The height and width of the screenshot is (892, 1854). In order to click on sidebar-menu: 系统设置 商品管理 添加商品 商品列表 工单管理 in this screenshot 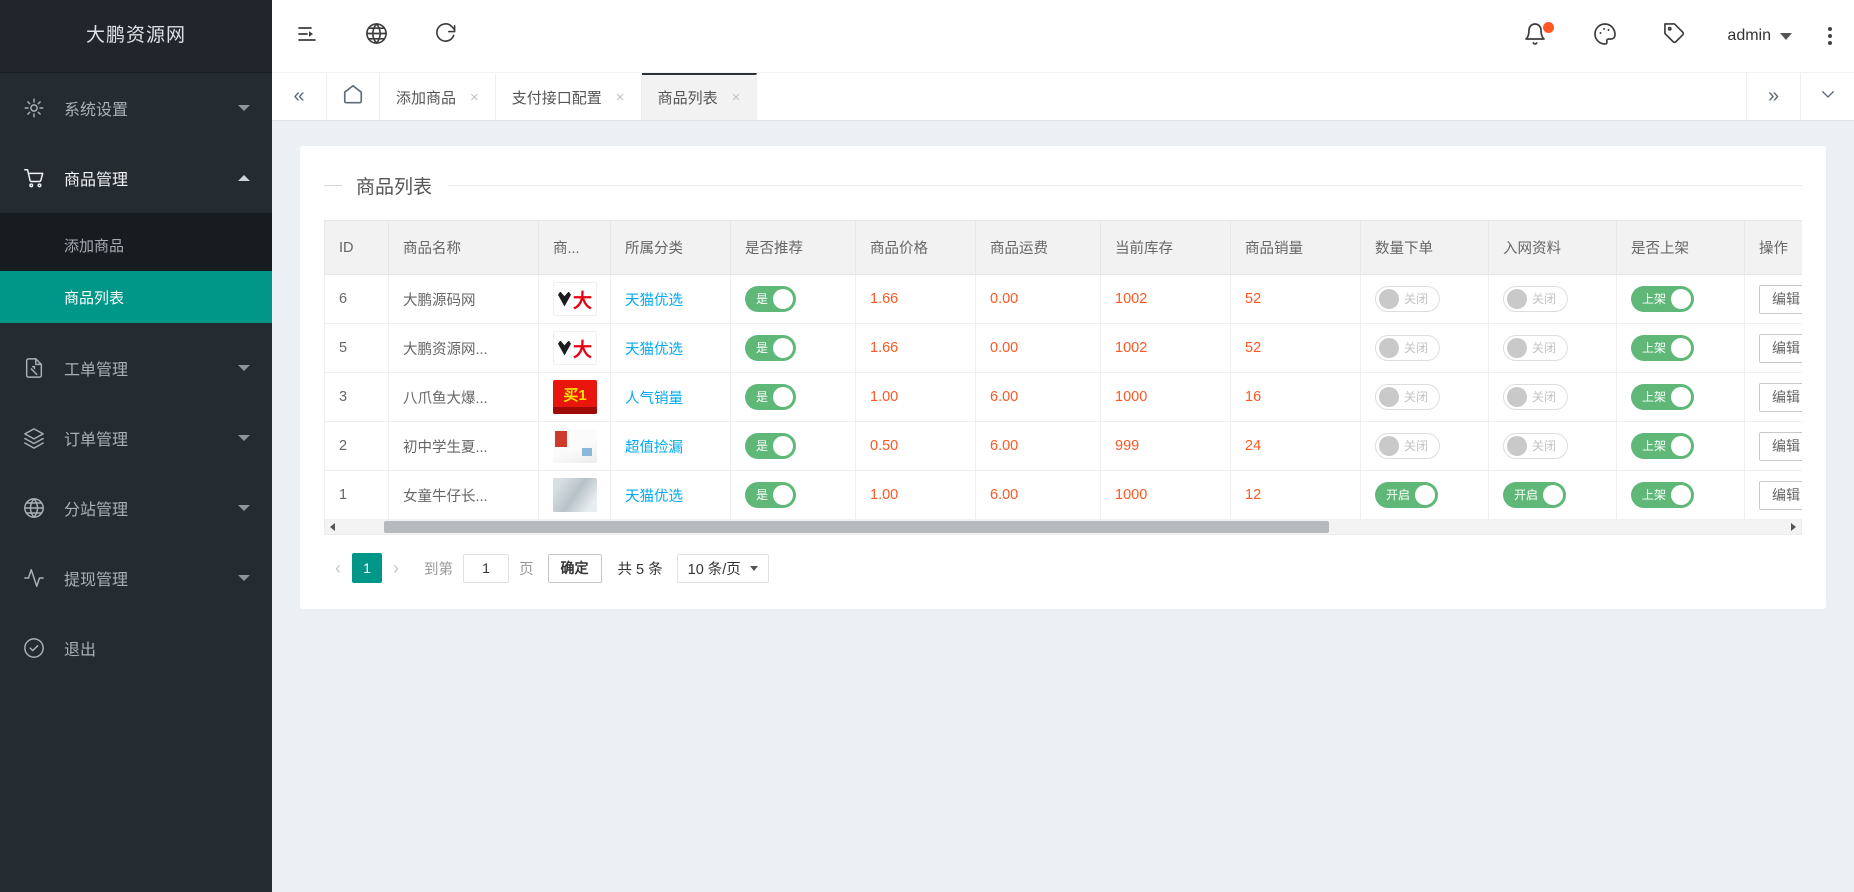, I will do `click(136, 482)`.